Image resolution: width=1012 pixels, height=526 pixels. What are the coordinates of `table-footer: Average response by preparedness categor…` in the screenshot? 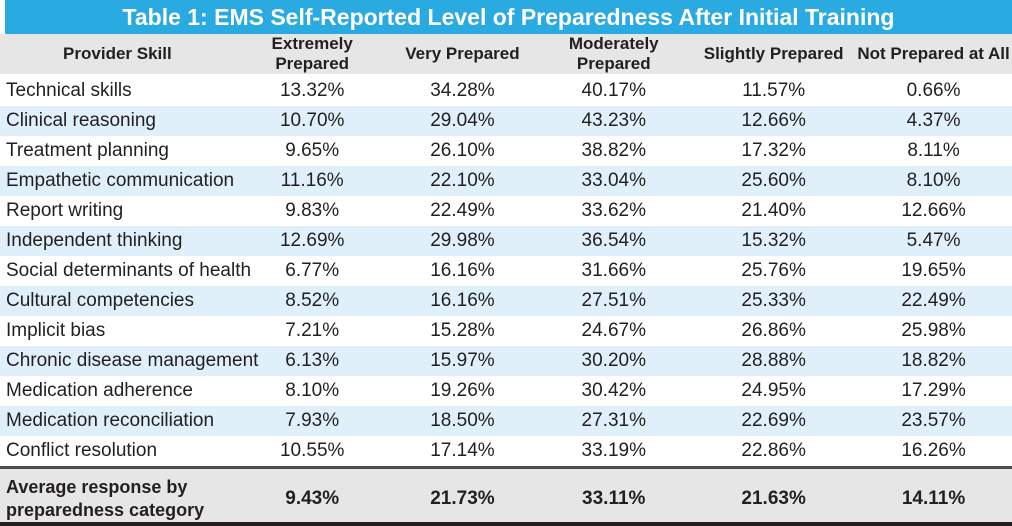 It's located at (506, 494).